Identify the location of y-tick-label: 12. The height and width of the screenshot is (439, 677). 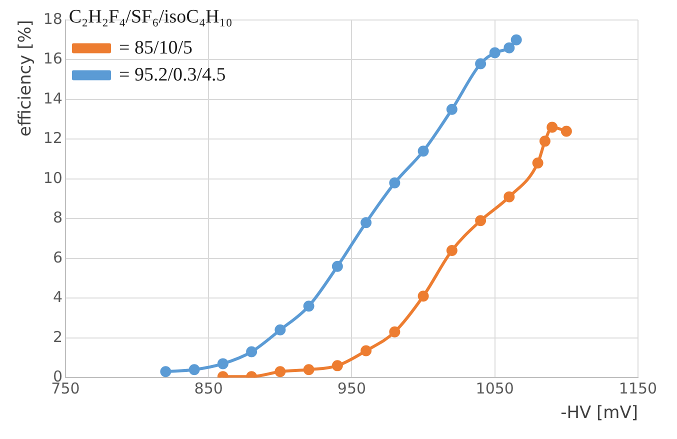
(52, 138).